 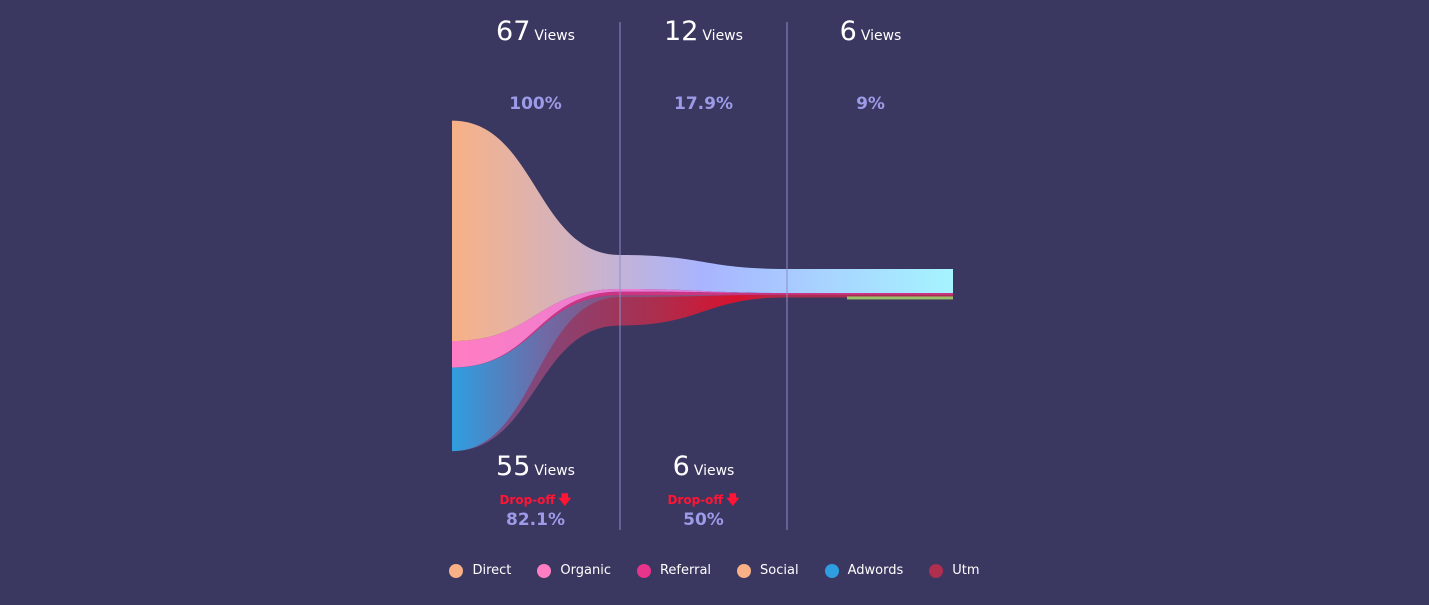 What do you see at coordinates (695, 500) in the screenshot?
I see `dropoff-2-label-text: Drop-off` at bounding box center [695, 500].